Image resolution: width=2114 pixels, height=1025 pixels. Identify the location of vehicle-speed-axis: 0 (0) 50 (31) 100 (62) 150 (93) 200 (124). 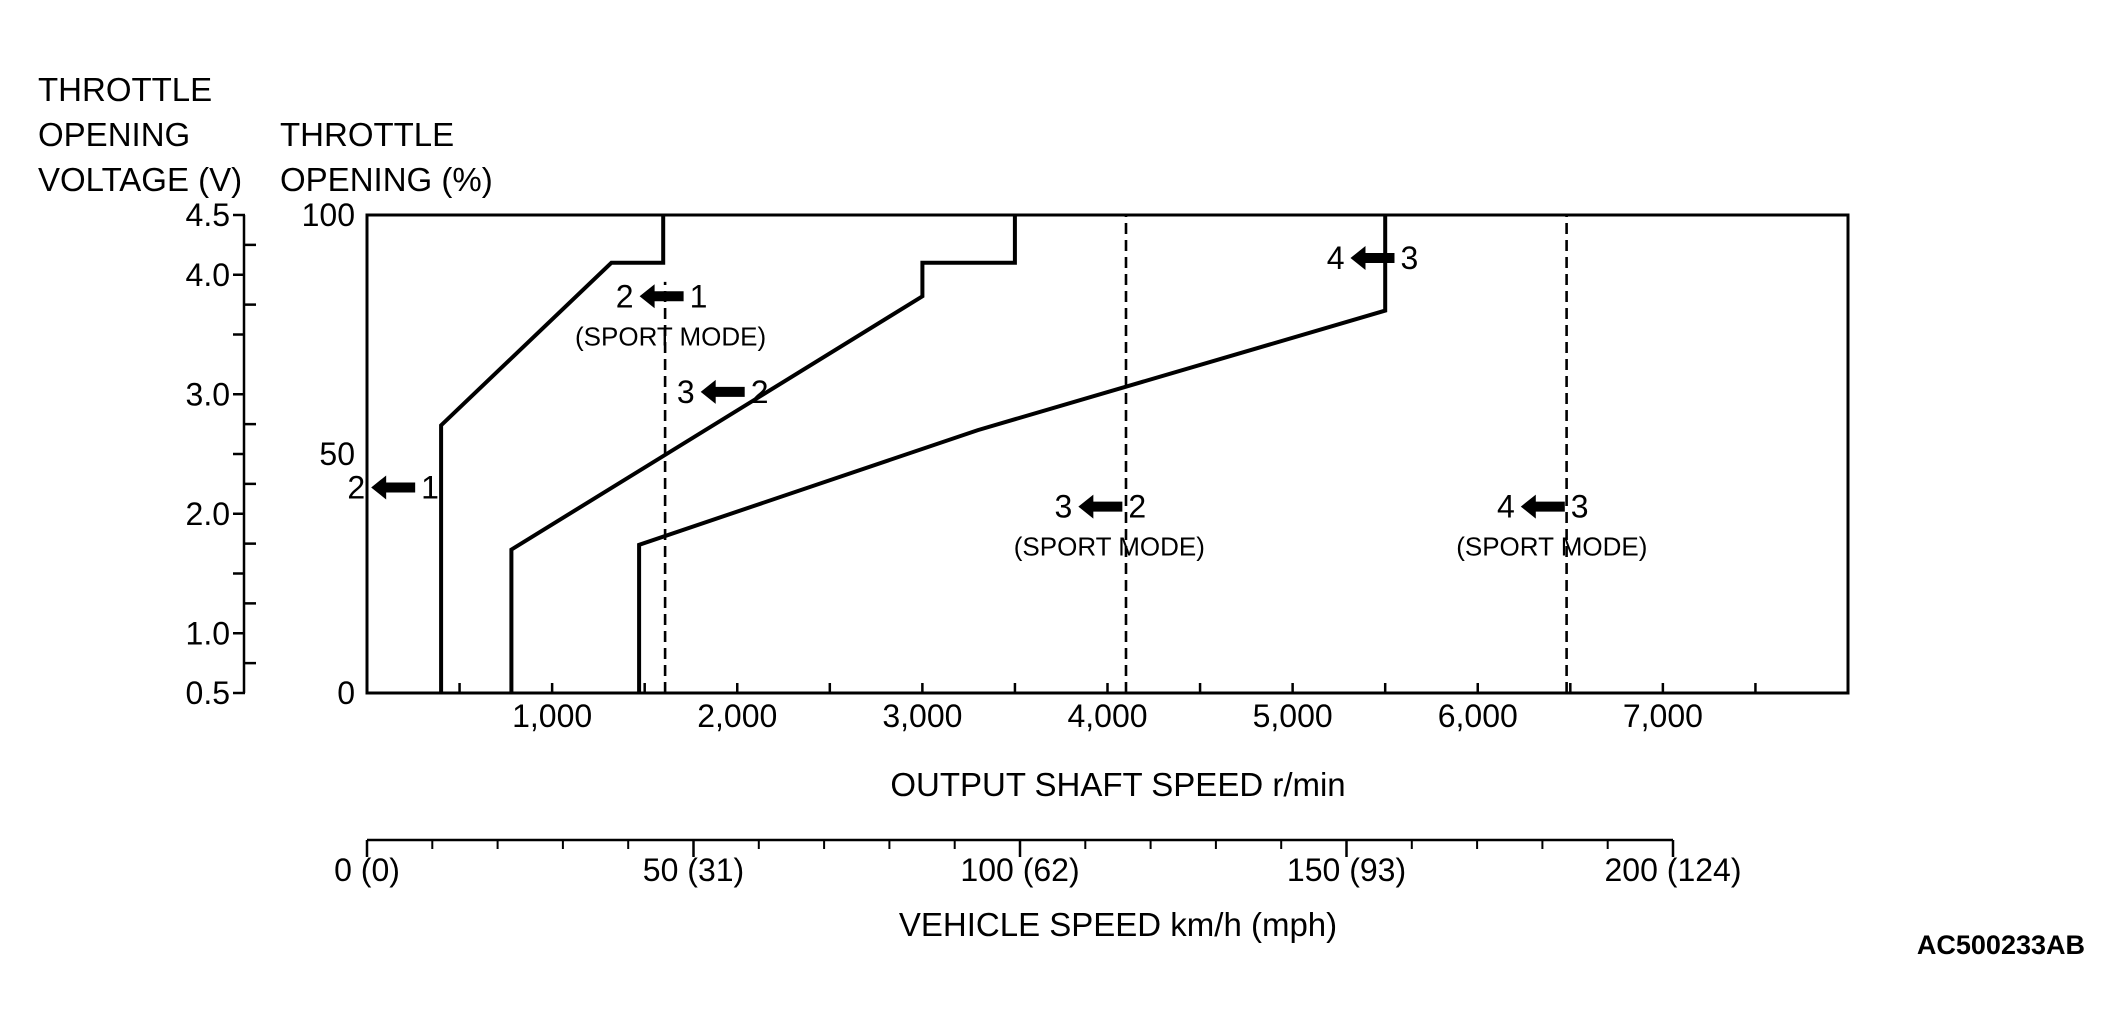
(1037, 864).